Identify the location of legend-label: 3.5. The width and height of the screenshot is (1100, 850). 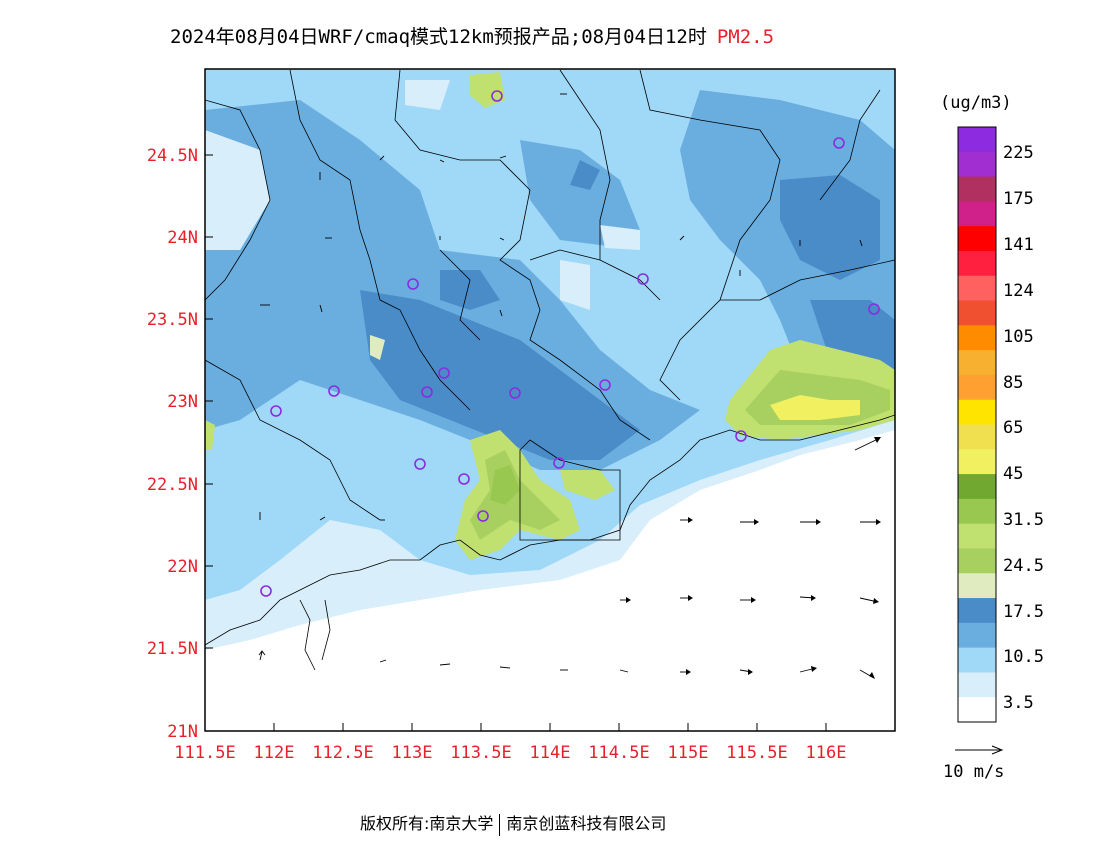
(1018, 703).